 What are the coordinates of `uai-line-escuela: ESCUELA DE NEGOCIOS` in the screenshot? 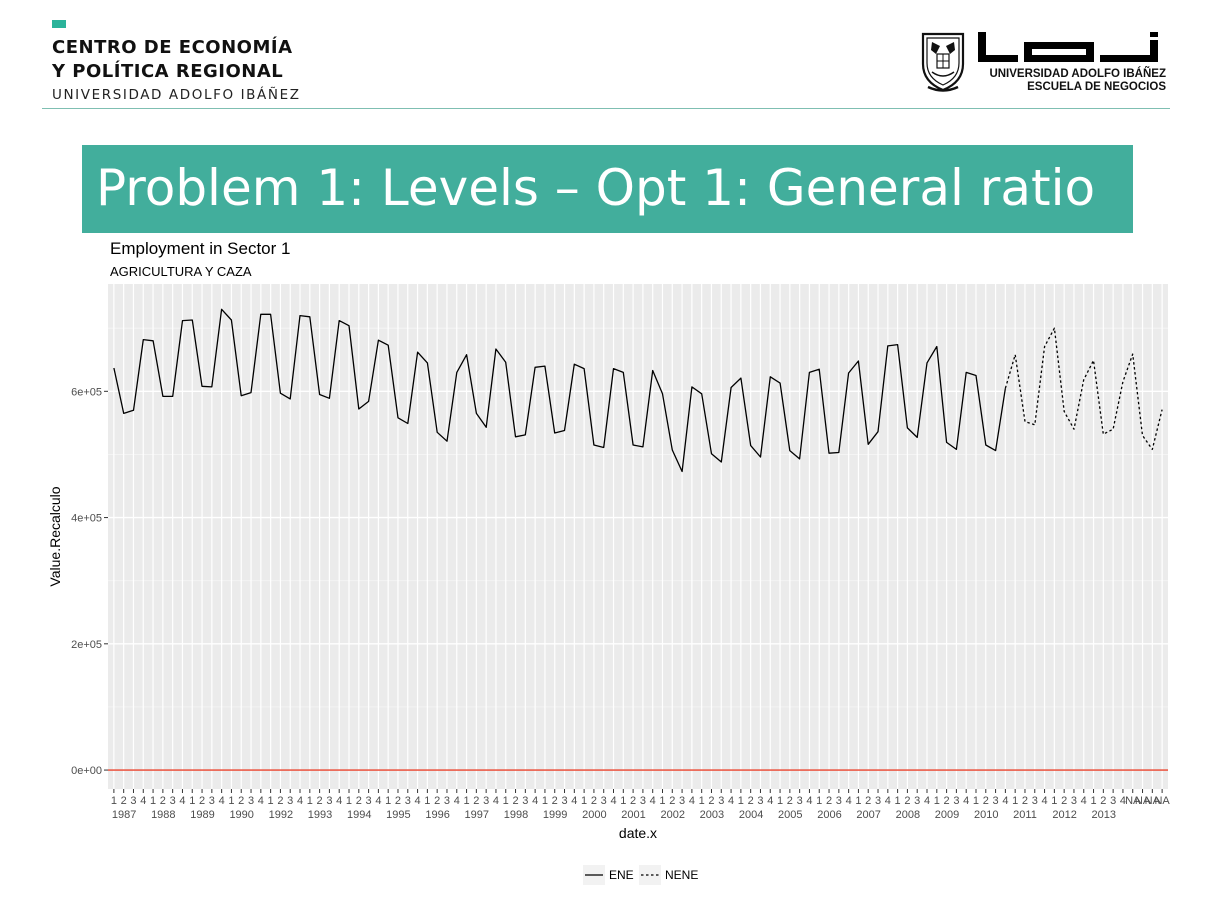 It's located at (1096, 87).